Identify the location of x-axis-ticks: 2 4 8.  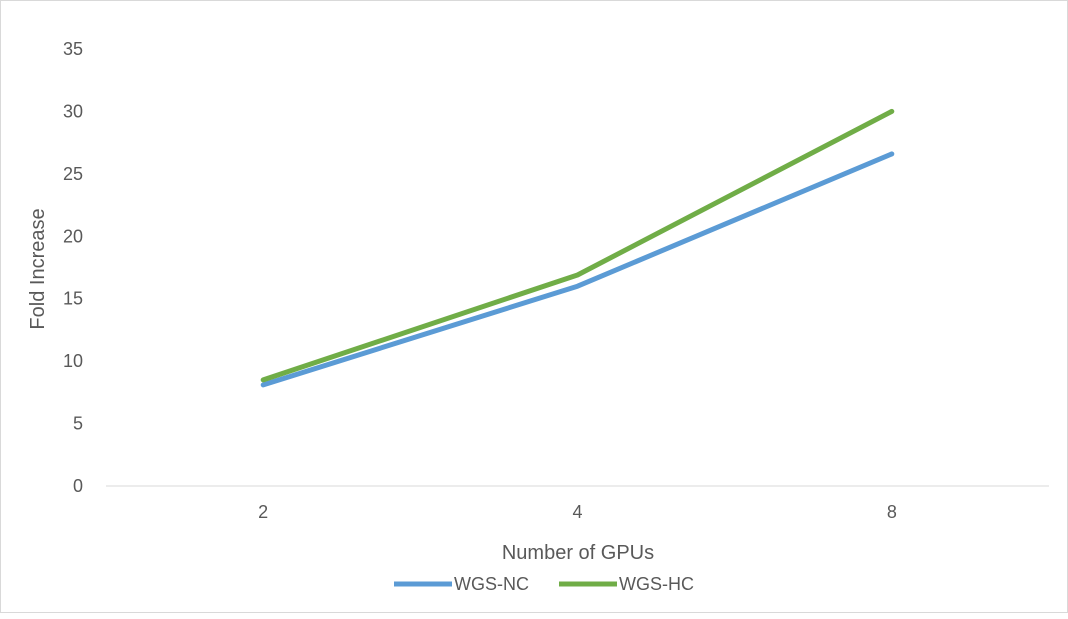
(577, 512).